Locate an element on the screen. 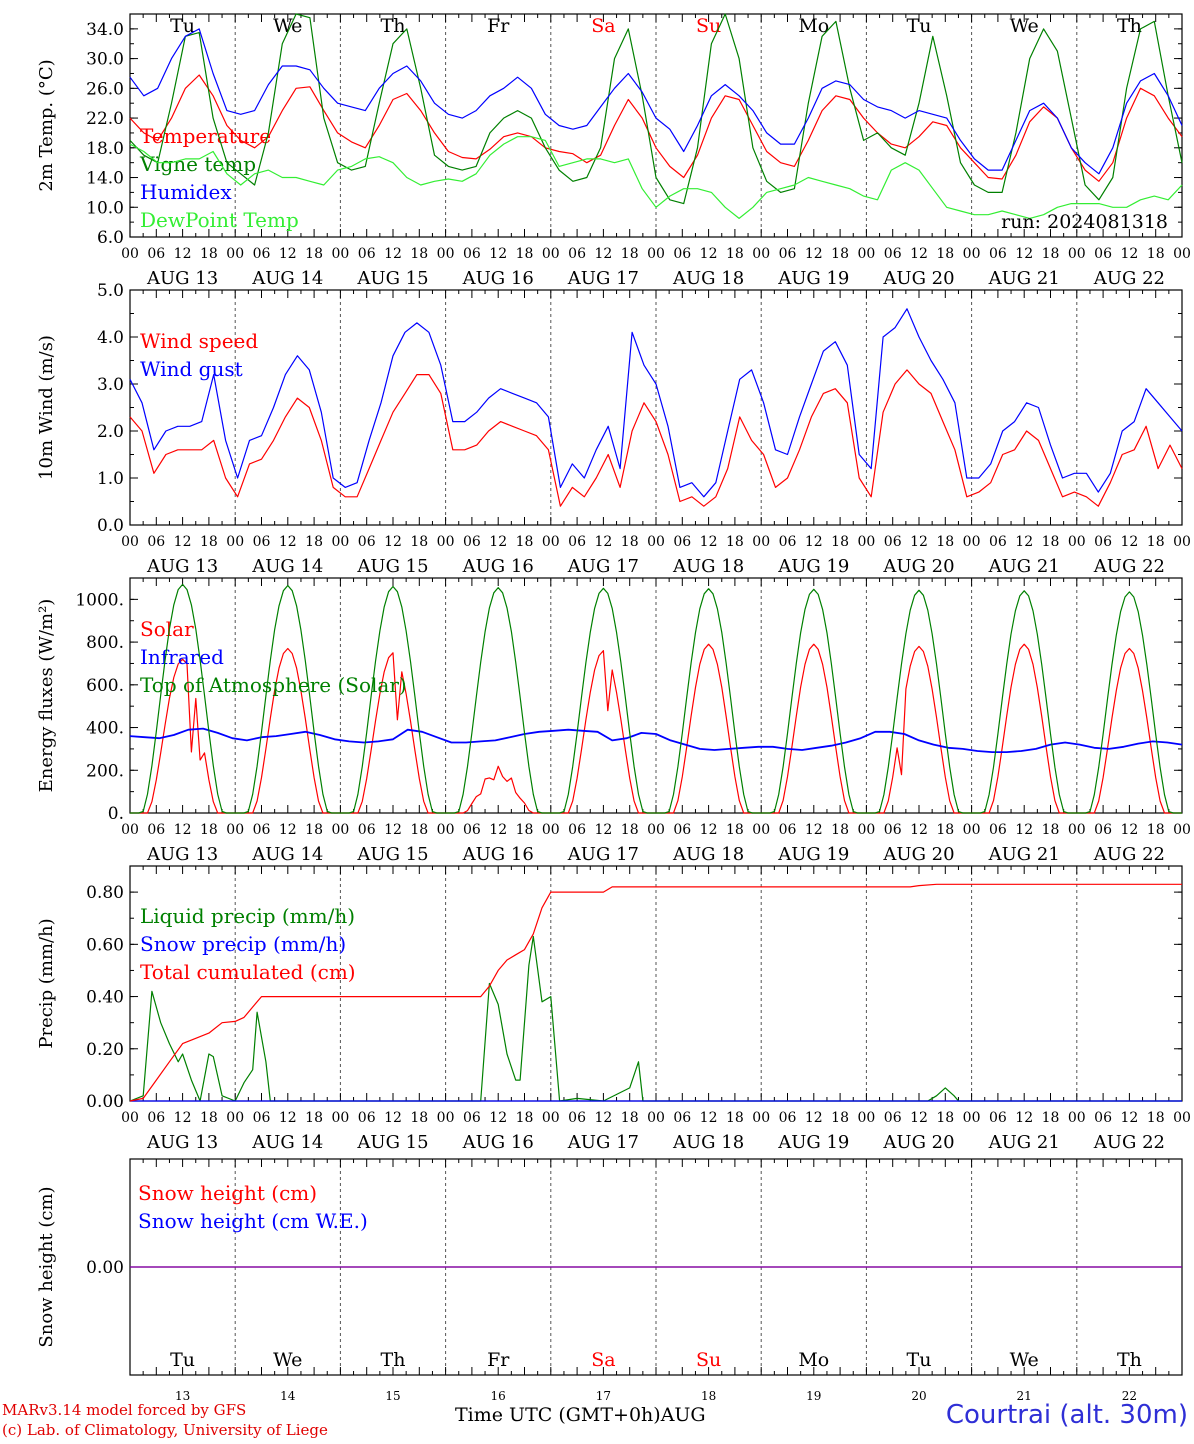  date-label: AUG 21 is located at coordinates (1024, 566).